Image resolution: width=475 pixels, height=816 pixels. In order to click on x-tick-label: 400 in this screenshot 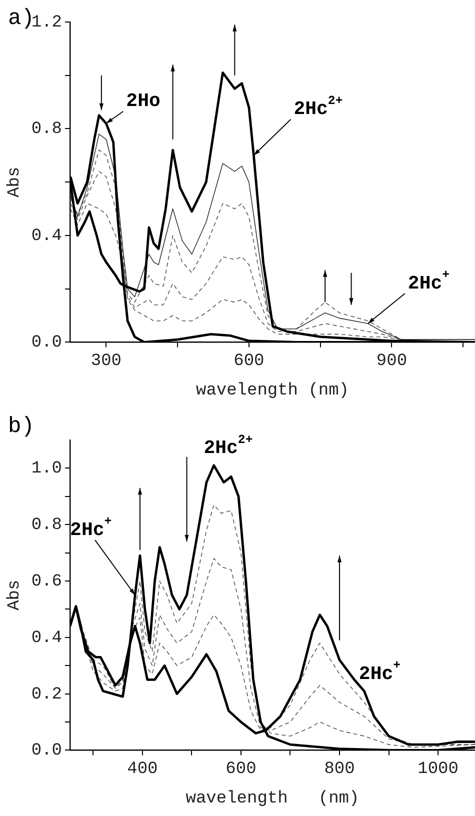, I will do `click(142, 769)`.